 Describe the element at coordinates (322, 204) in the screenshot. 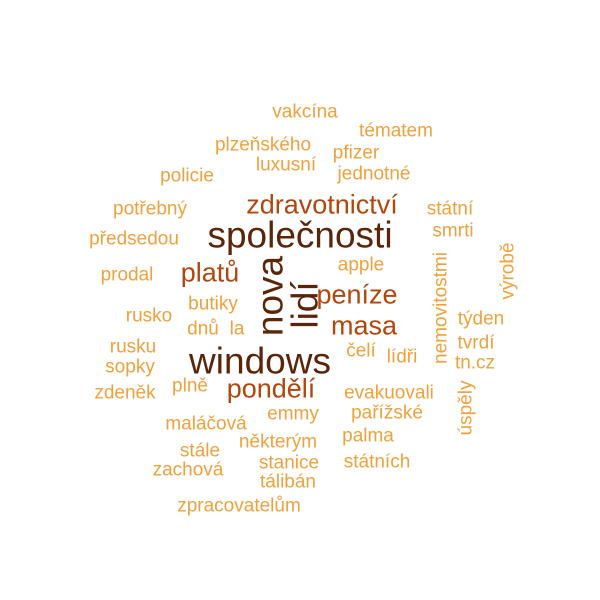

I see `word-zdravotnictvi: zdravotnictví` at that location.